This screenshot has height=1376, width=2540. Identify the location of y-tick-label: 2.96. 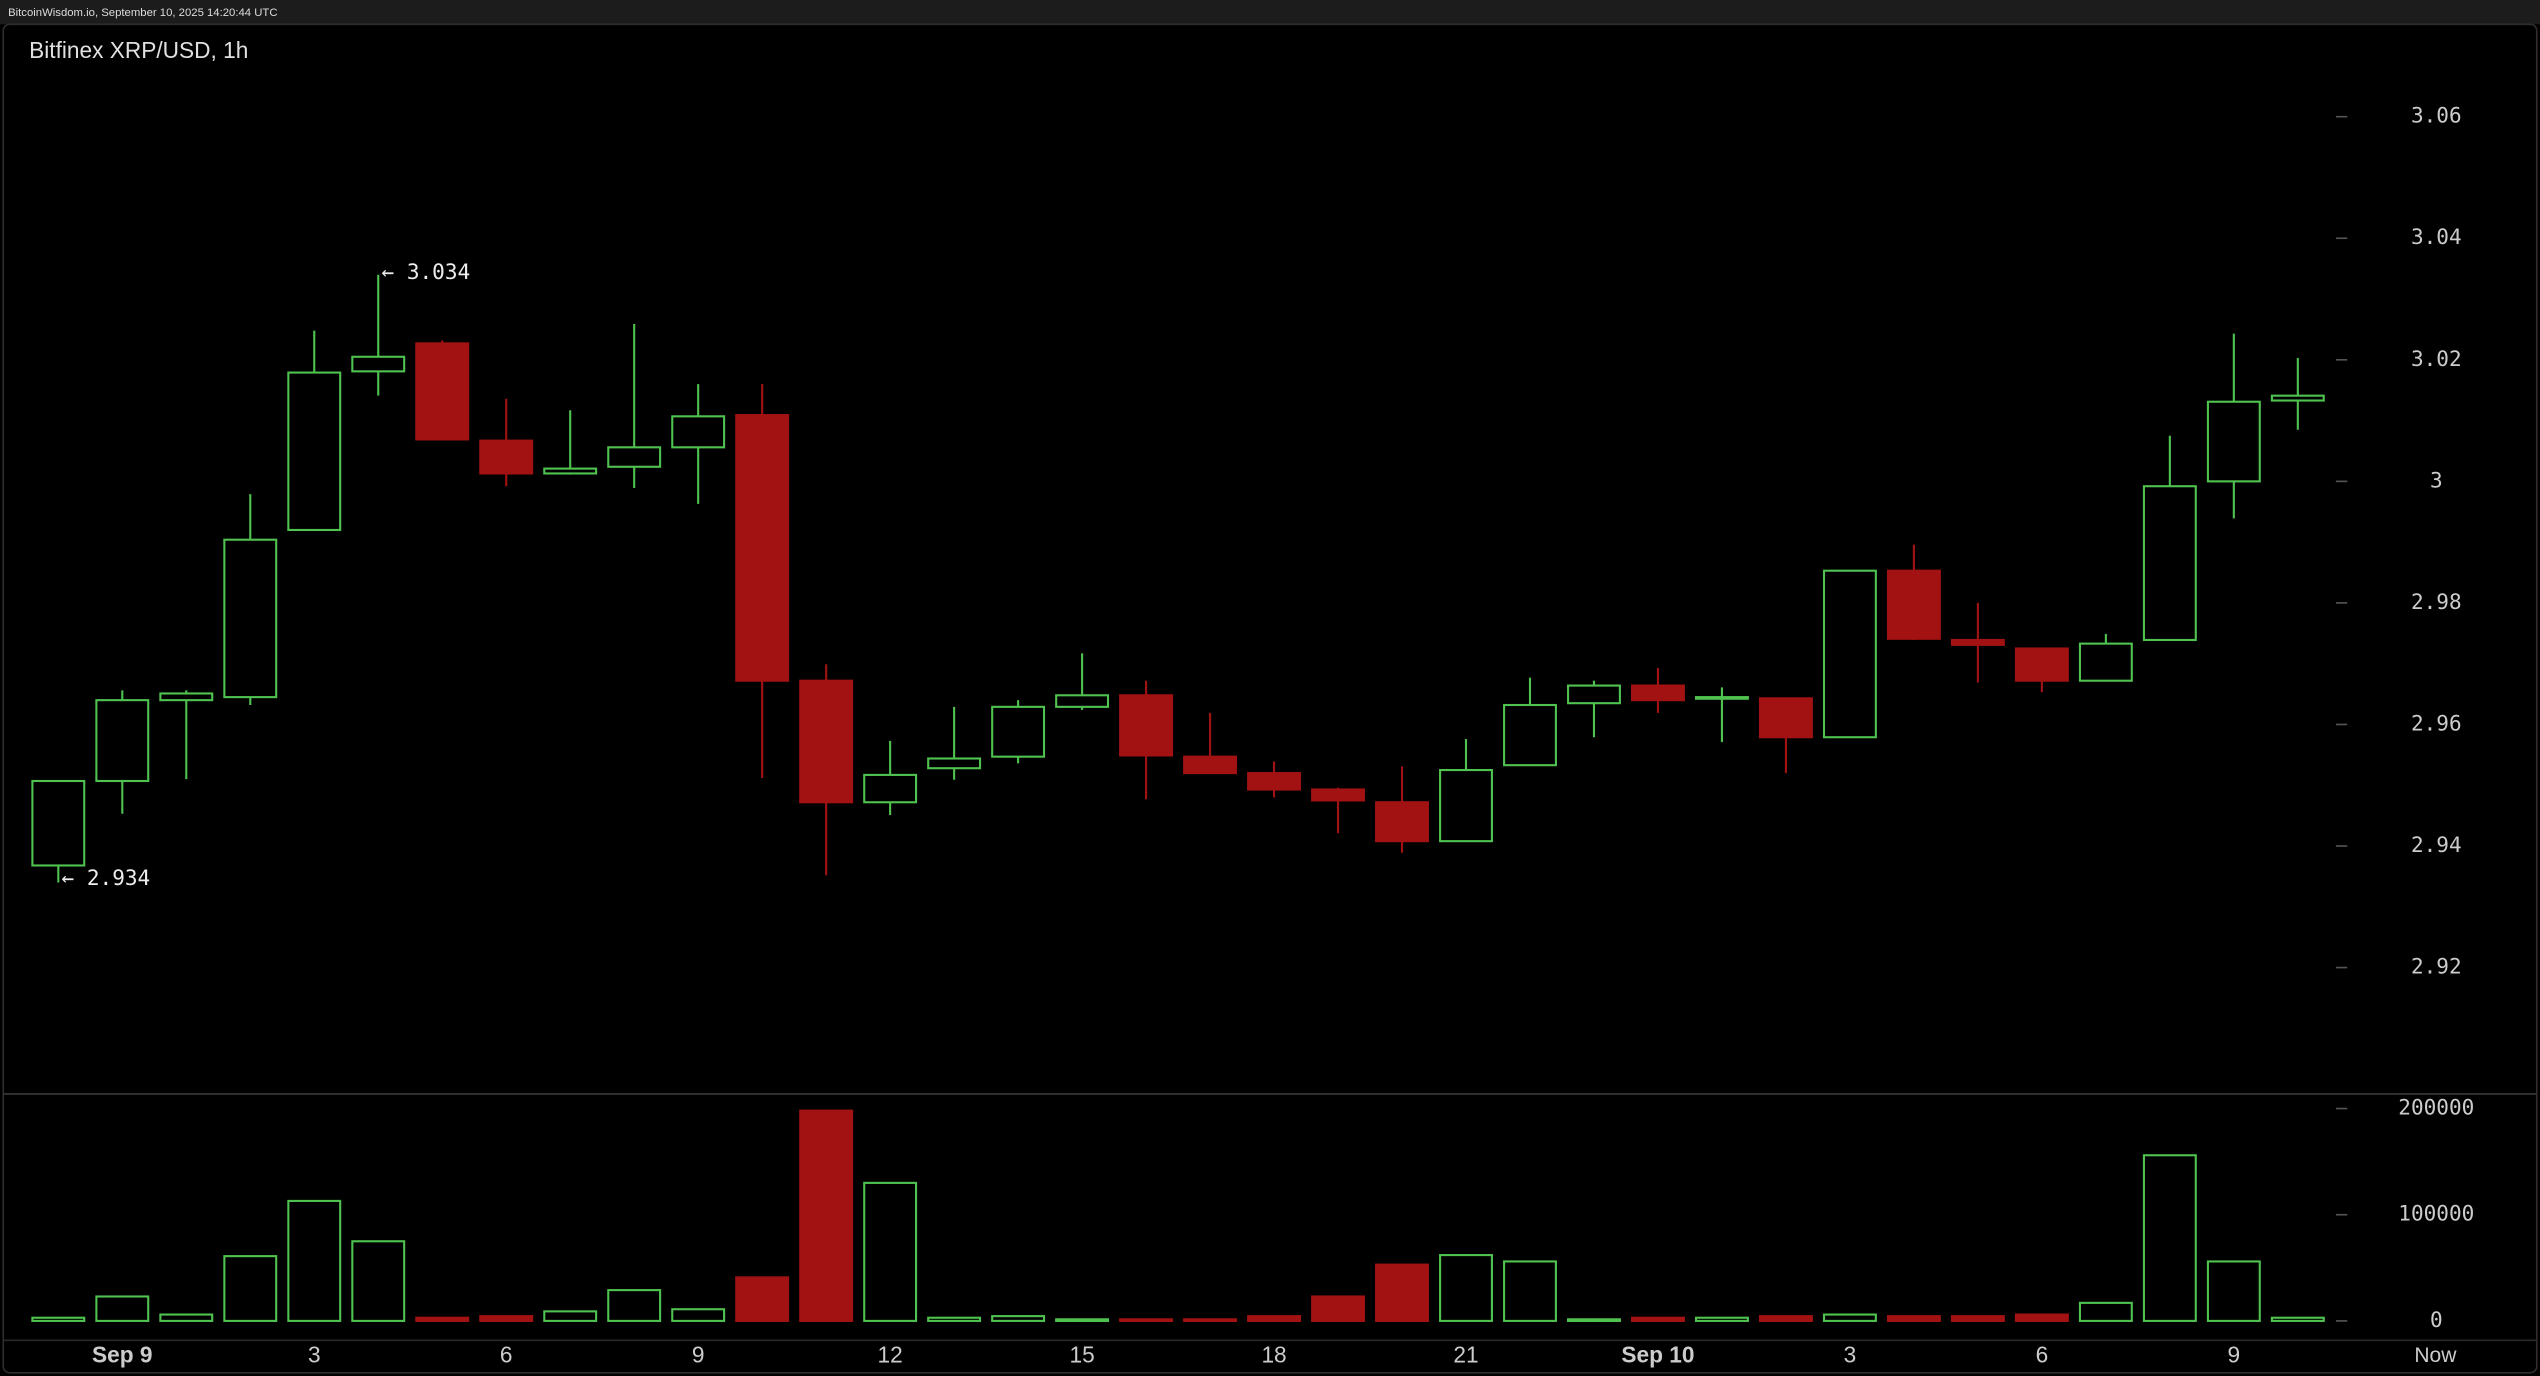
(2436, 722).